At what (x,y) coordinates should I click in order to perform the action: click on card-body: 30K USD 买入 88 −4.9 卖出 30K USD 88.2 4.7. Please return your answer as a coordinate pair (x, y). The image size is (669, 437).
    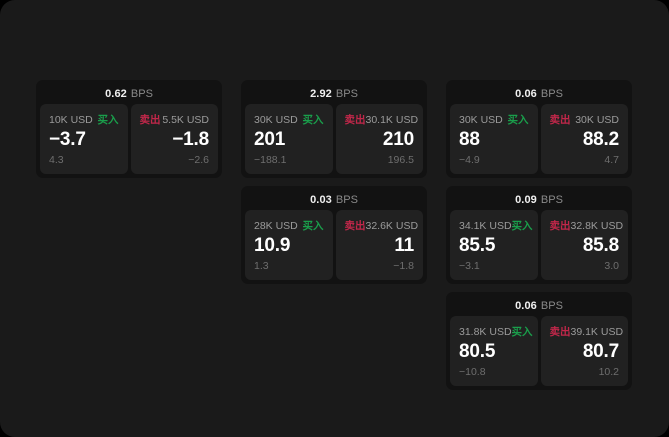
    Looking at the image, I should click on (539, 139).